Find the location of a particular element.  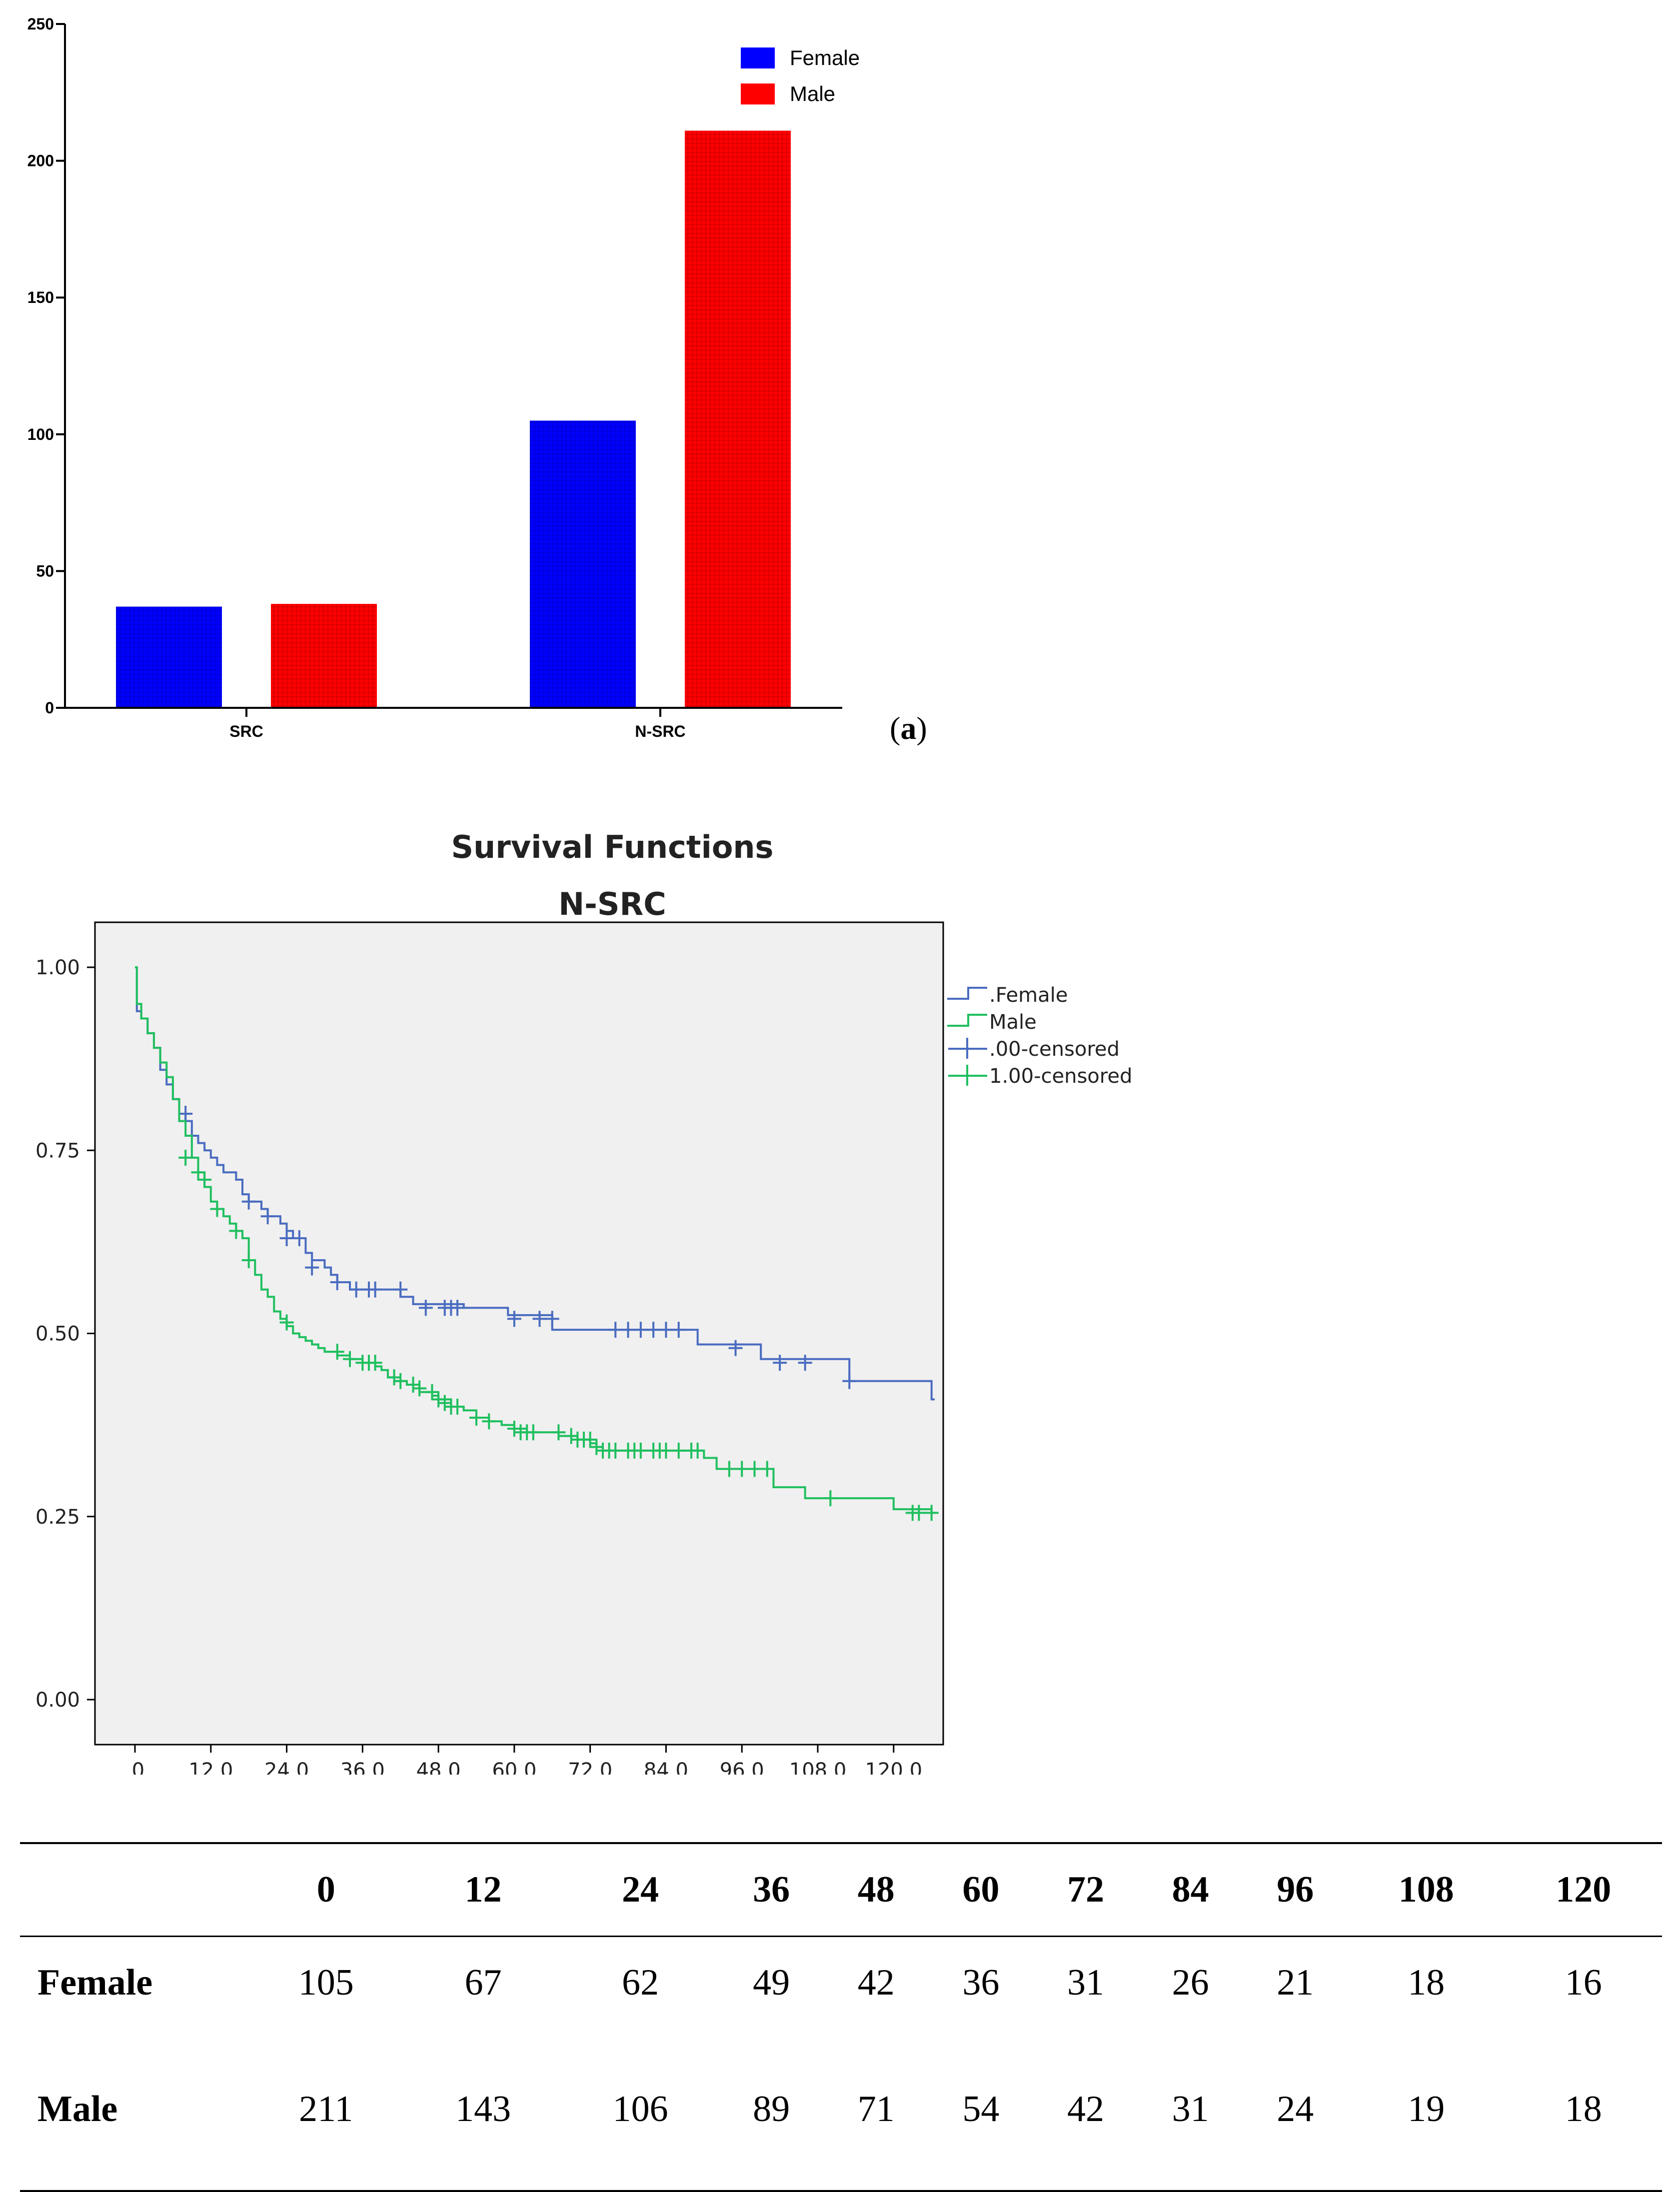

table-cell: 105 is located at coordinates (326, 1982).